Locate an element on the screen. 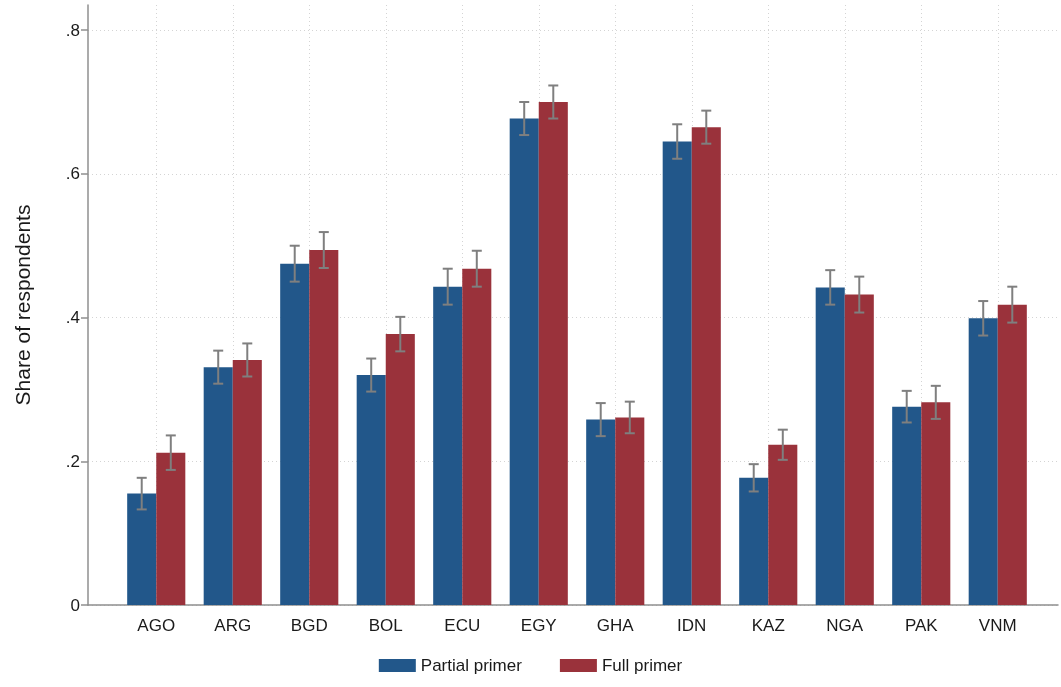 This screenshot has height=687, width=1061. x-tick-label: ARG is located at coordinates (233, 625).